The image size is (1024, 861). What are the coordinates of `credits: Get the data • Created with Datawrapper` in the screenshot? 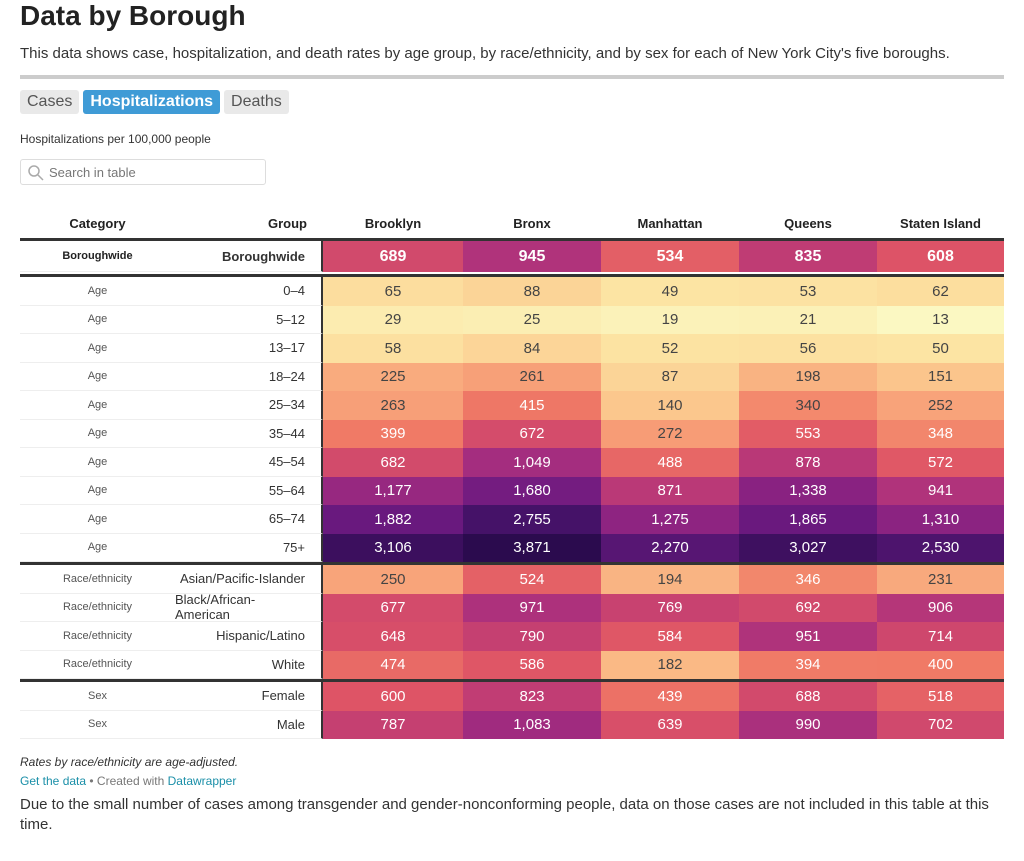 It's located at (128, 781).